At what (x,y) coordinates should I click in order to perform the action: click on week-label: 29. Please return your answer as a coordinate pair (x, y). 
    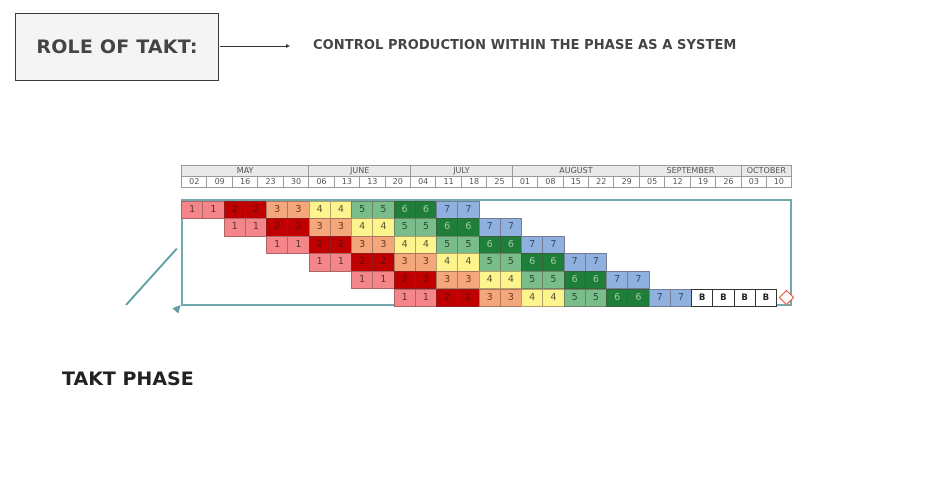
    Looking at the image, I should click on (626, 182).